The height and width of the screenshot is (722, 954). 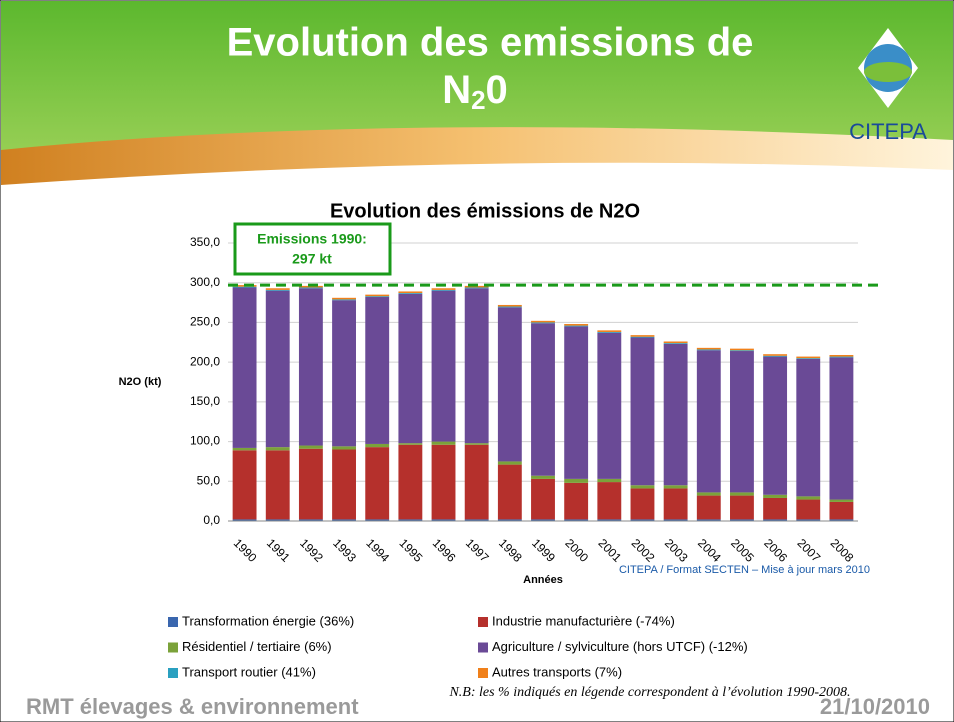 What do you see at coordinates (205, 401) in the screenshot?
I see `y-tick-label: 150,0` at bounding box center [205, 401].